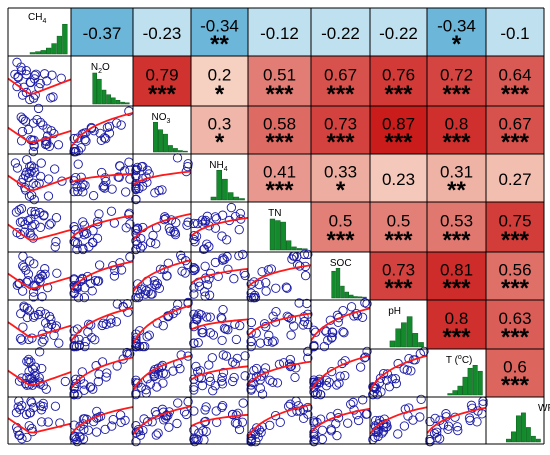  What do you see at coordinates (515, 374) in the screenshot?
I see `corr-cell: 0.6***` at bounding box center [515, 374].